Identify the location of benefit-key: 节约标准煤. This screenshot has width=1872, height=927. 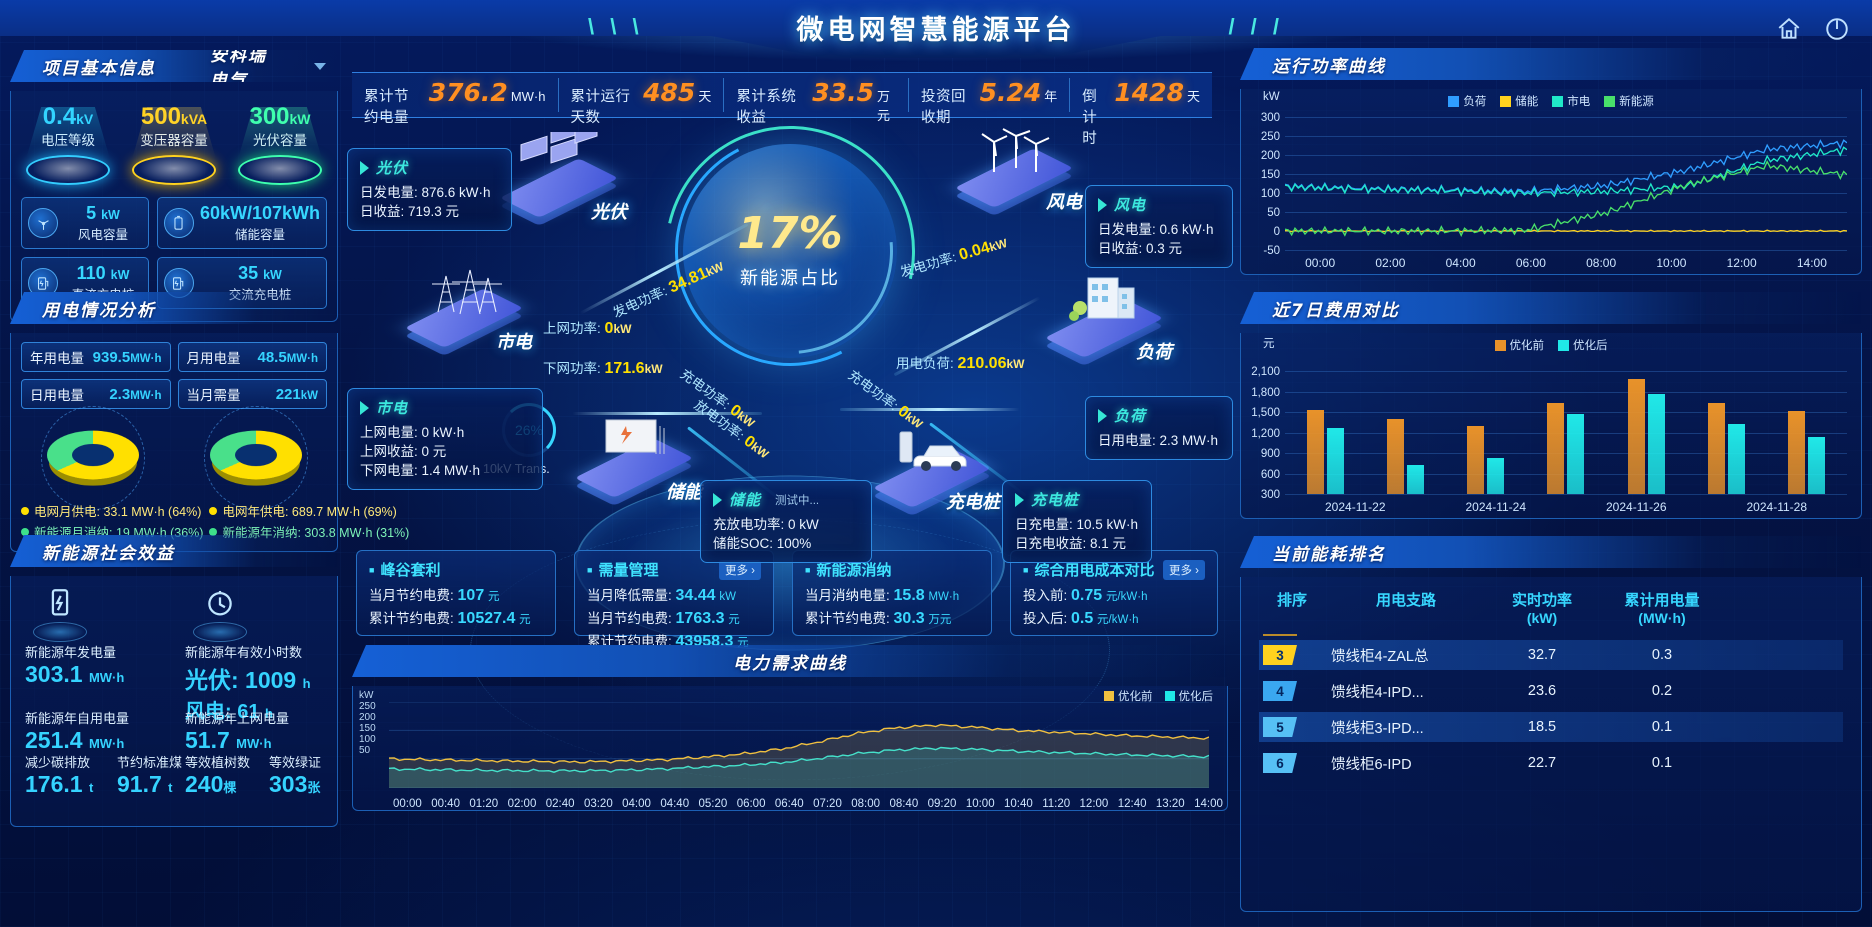
(150, 762).